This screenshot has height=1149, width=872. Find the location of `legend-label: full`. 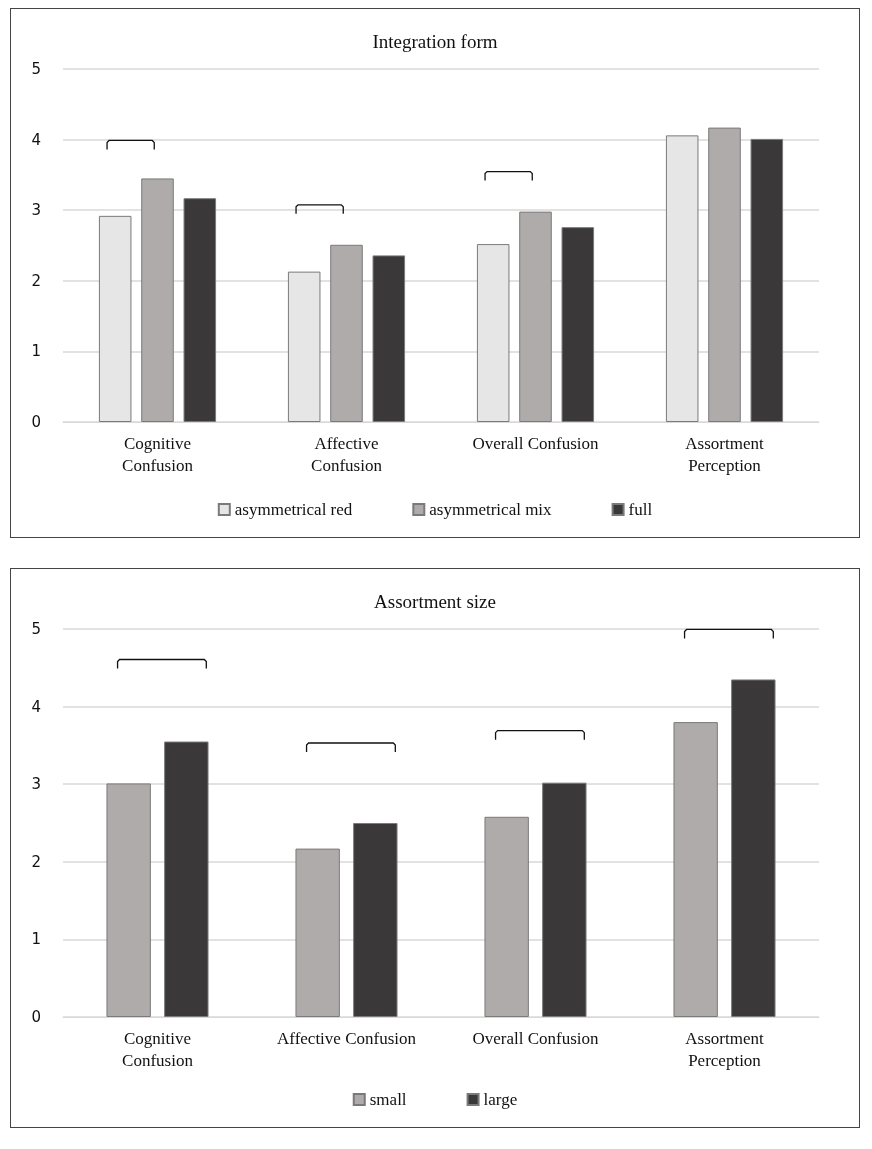

legend-label: full is located at coordinates (640, 509).